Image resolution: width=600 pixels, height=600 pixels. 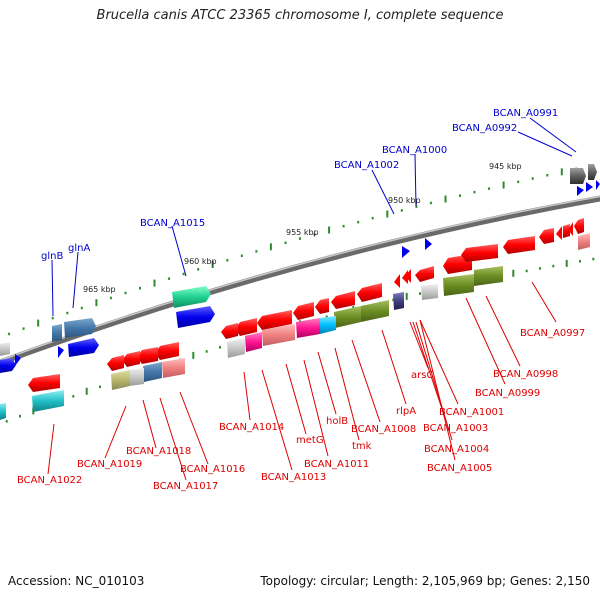 What do you see at coordinates (455, 428) in the screenshot?
I see `gene-label: BCAN_A1003` at bounding box center [455, 428].